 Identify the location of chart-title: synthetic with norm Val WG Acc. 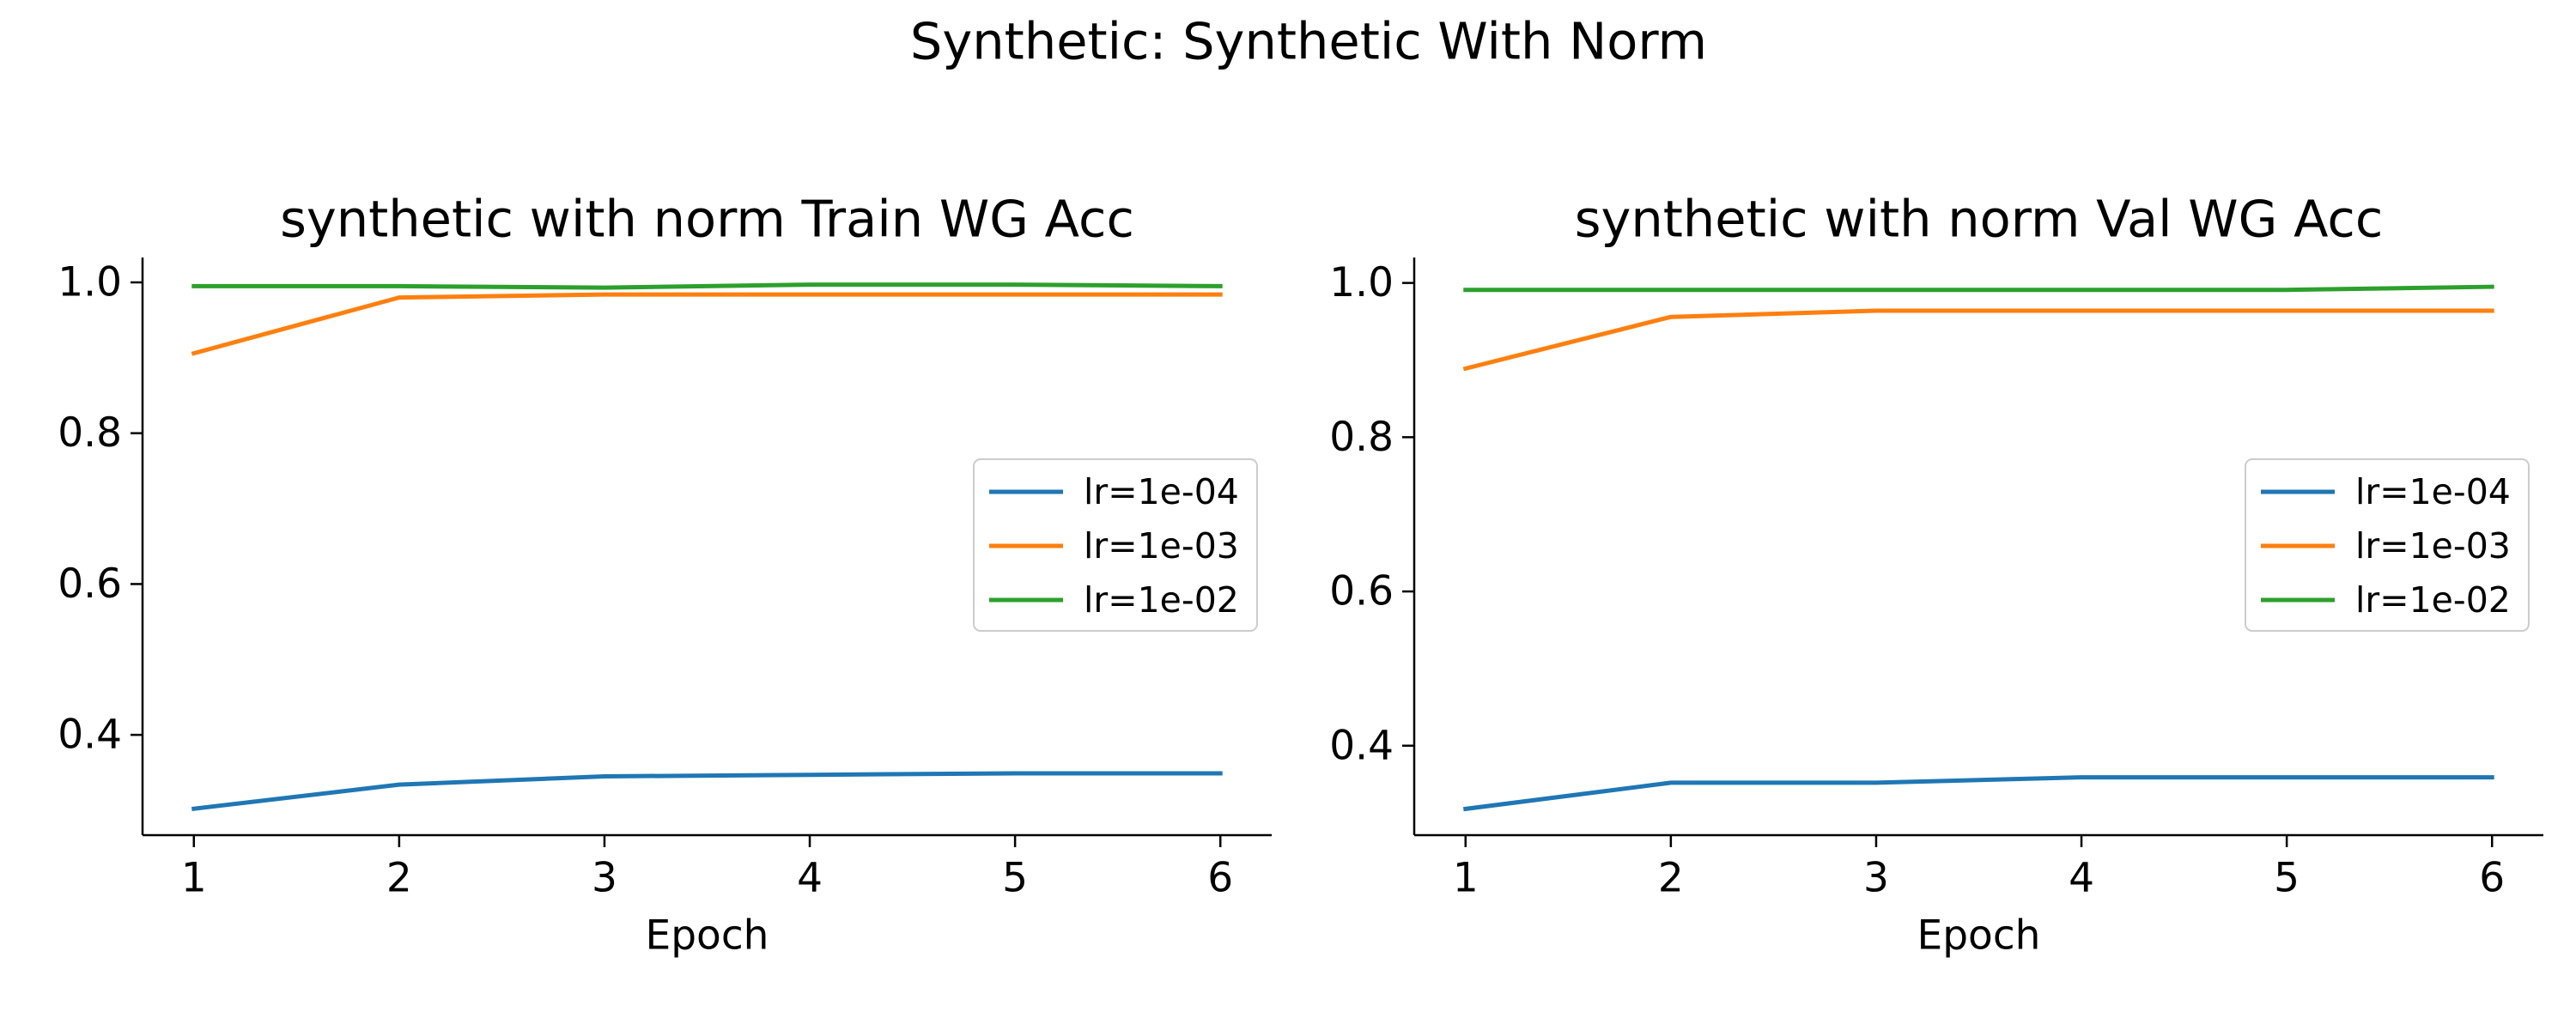
(1980, 219).